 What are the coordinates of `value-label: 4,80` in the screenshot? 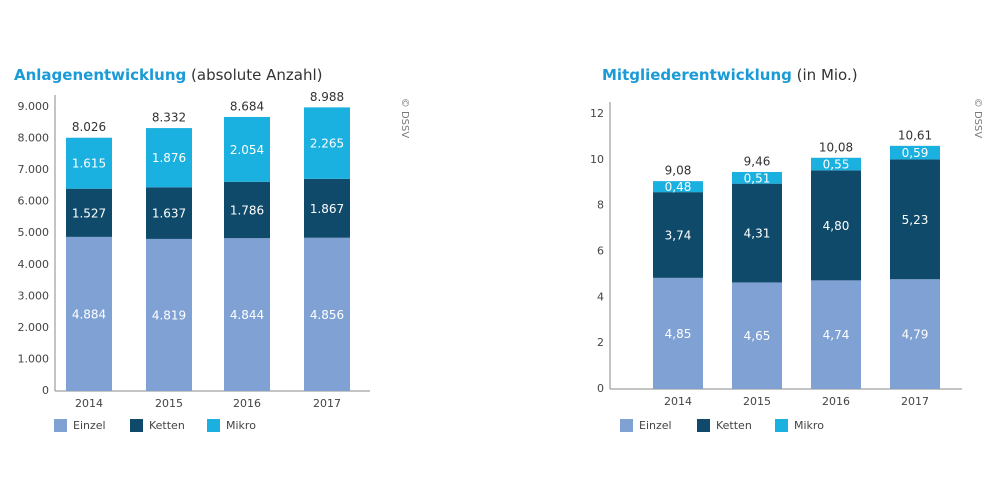 It's located at (836, 226).